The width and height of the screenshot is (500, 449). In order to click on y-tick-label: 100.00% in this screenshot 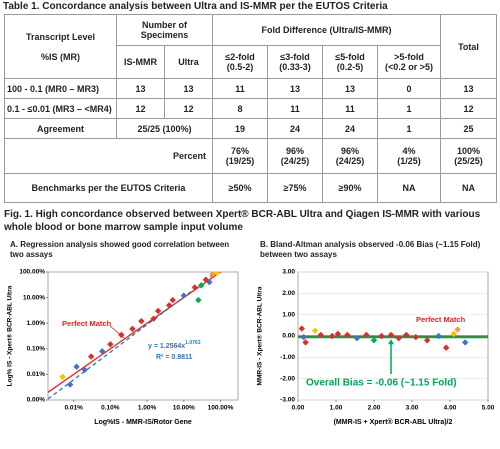, I will do `click(32, 272)`.